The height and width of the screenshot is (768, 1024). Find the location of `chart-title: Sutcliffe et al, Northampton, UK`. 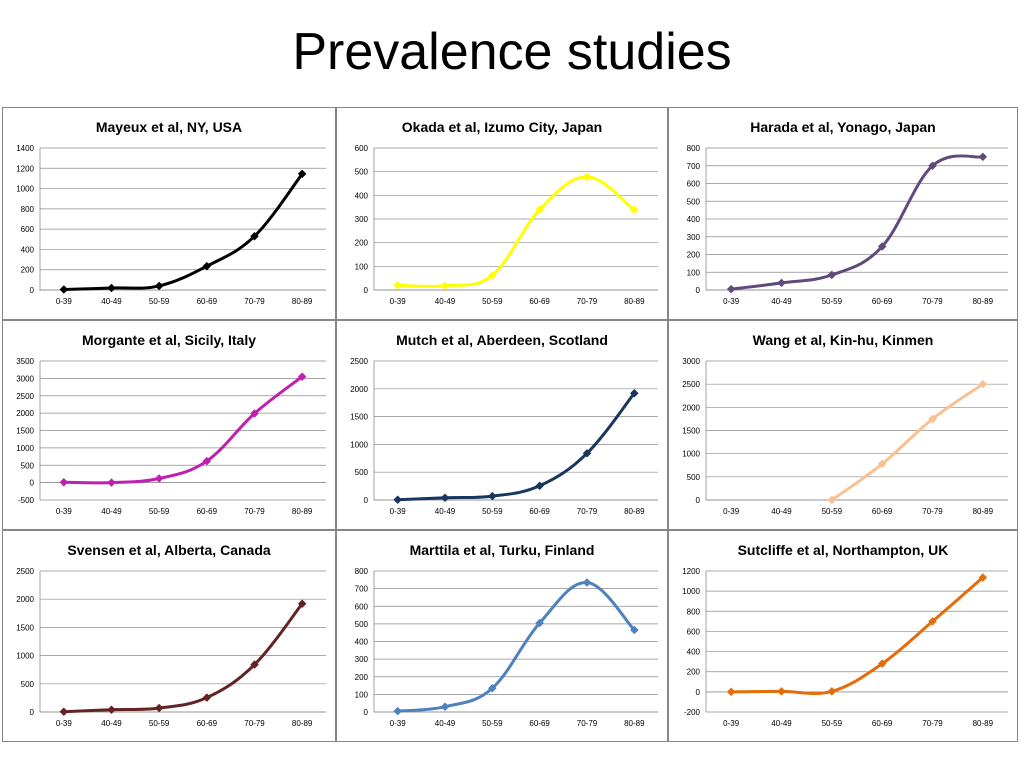

chart-title: Sutcliffe et al, Northampton, UK is located at coordinates (843, 550).